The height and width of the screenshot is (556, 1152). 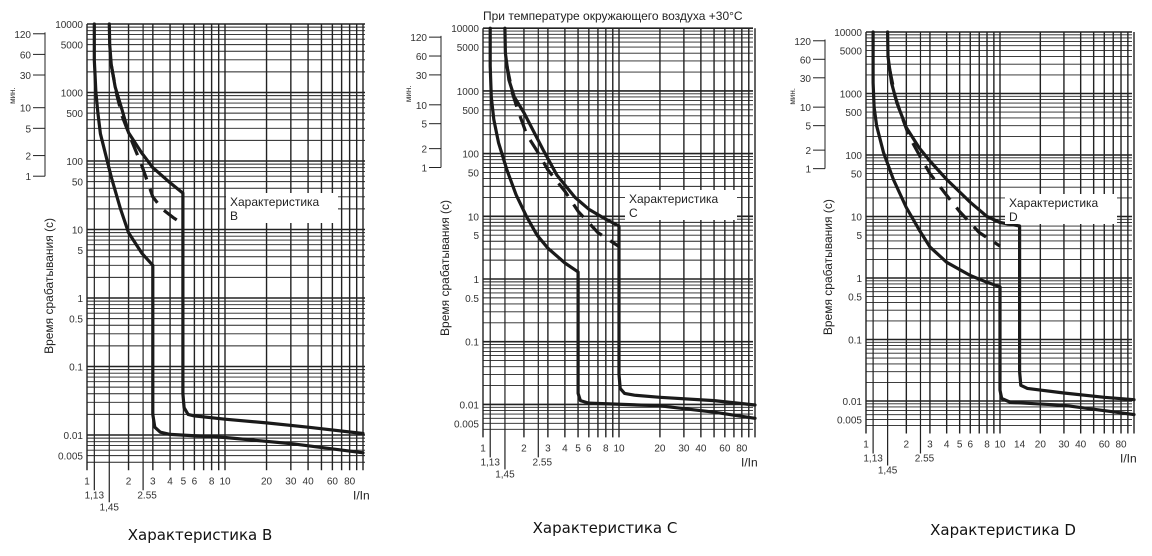 I want to click on x-tick-label: 14, so click(x=1020, y=444).